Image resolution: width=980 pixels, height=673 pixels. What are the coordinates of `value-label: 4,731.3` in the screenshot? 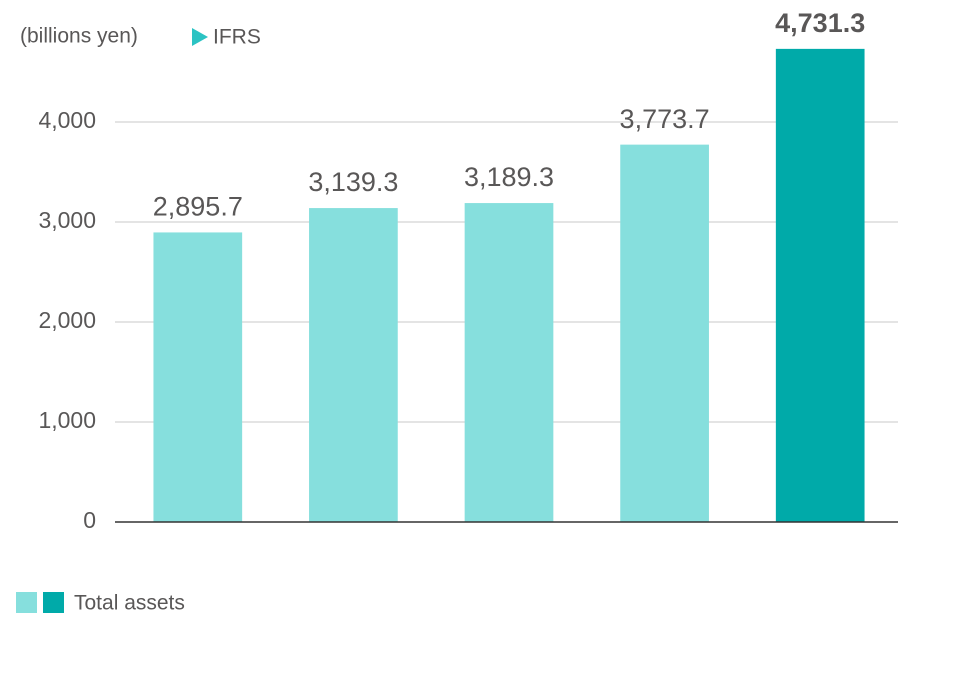 It's located at (820, 23).